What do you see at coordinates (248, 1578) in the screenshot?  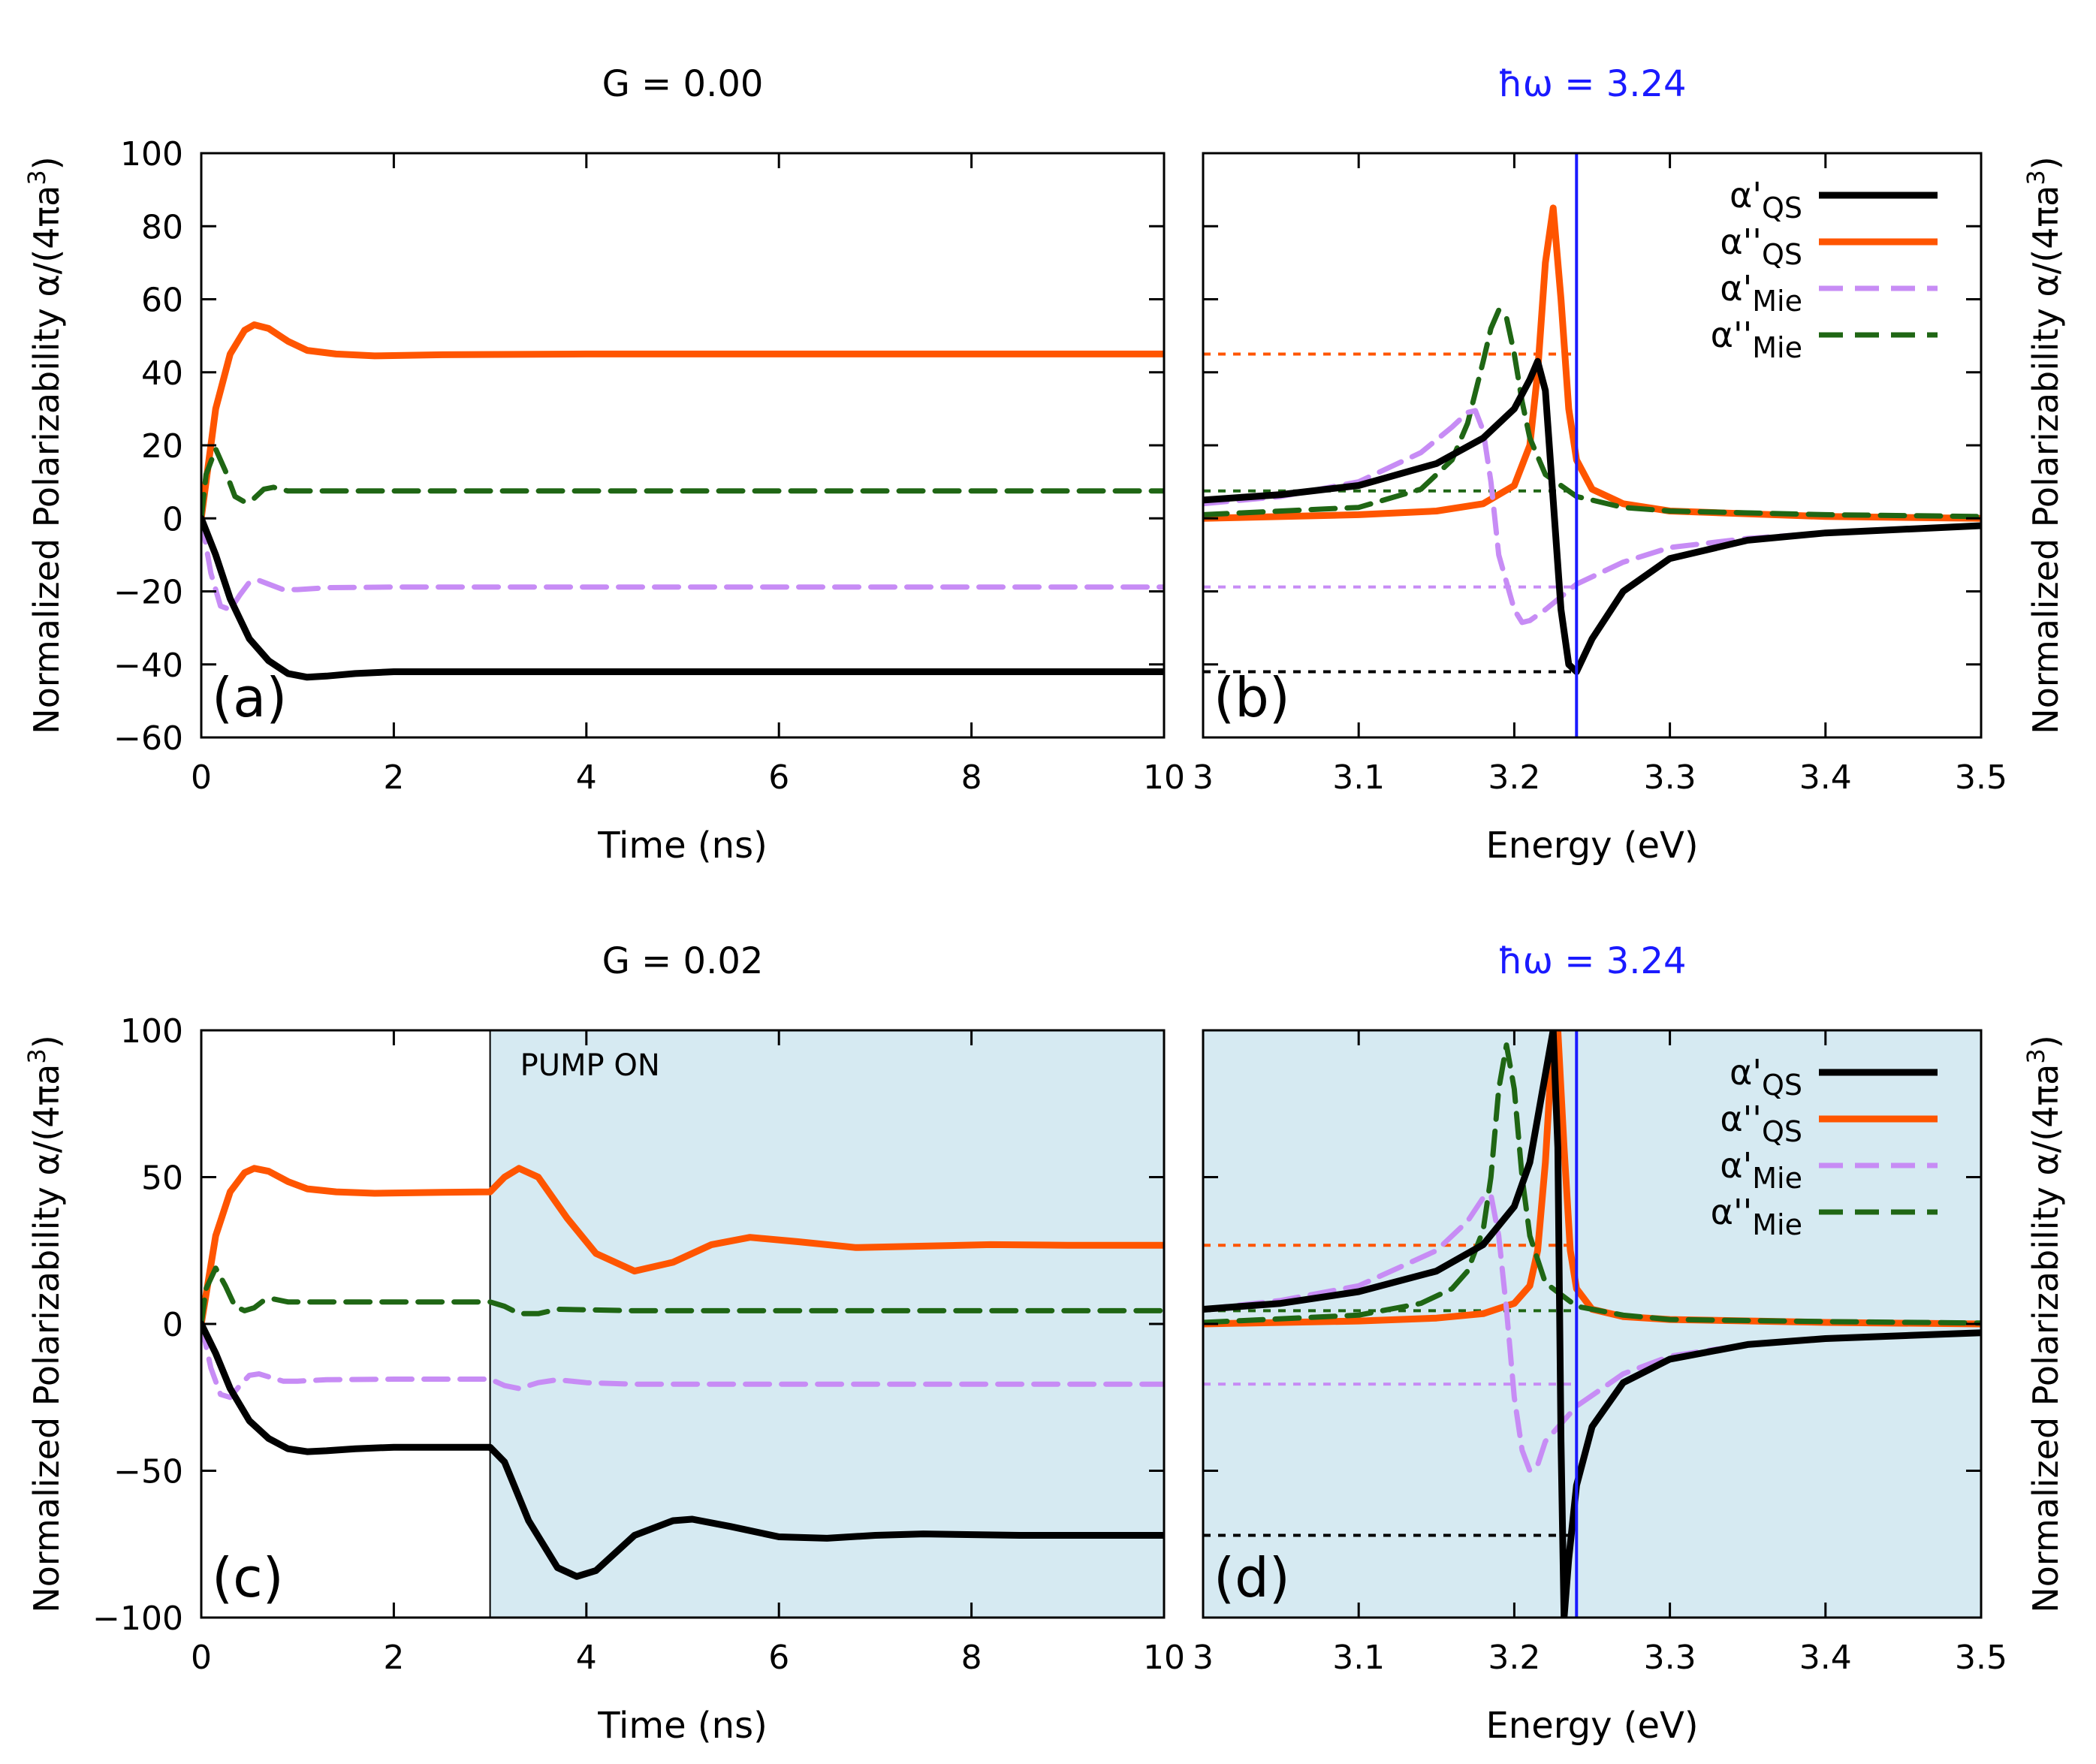 I see `panel-tag: (c)` at bounding box center [248, 1578].